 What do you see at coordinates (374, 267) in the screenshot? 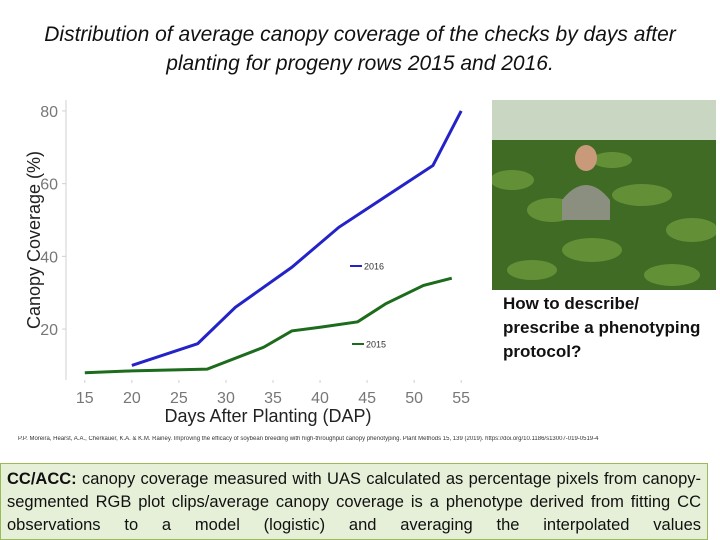
I see `legend-label: 2016` at bounding box center [374, 267].